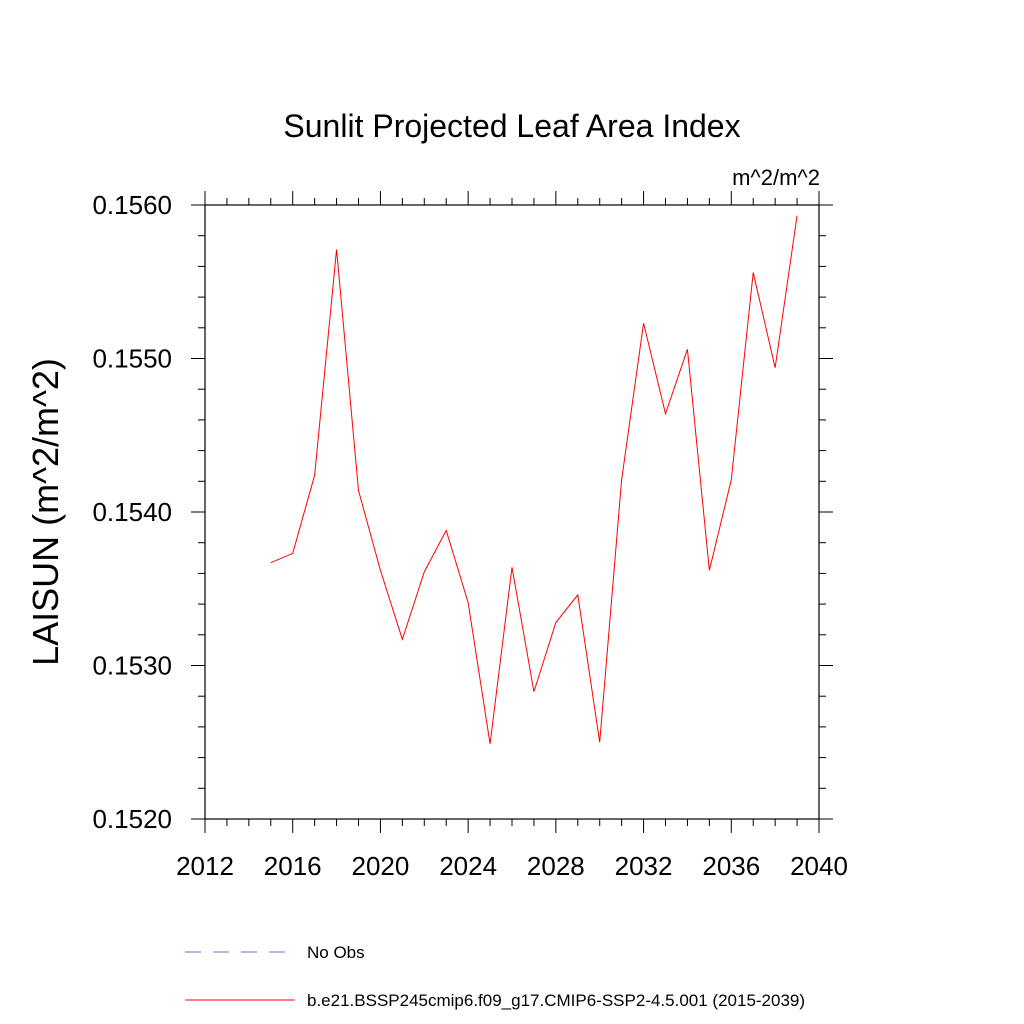 Image resolution: width=1024 pixels, height=1024 pixels. What do you see at coordinates (819, 866) in the screenshot?
I see `x-tick-label: 2040` at bounding box center [819, 866].